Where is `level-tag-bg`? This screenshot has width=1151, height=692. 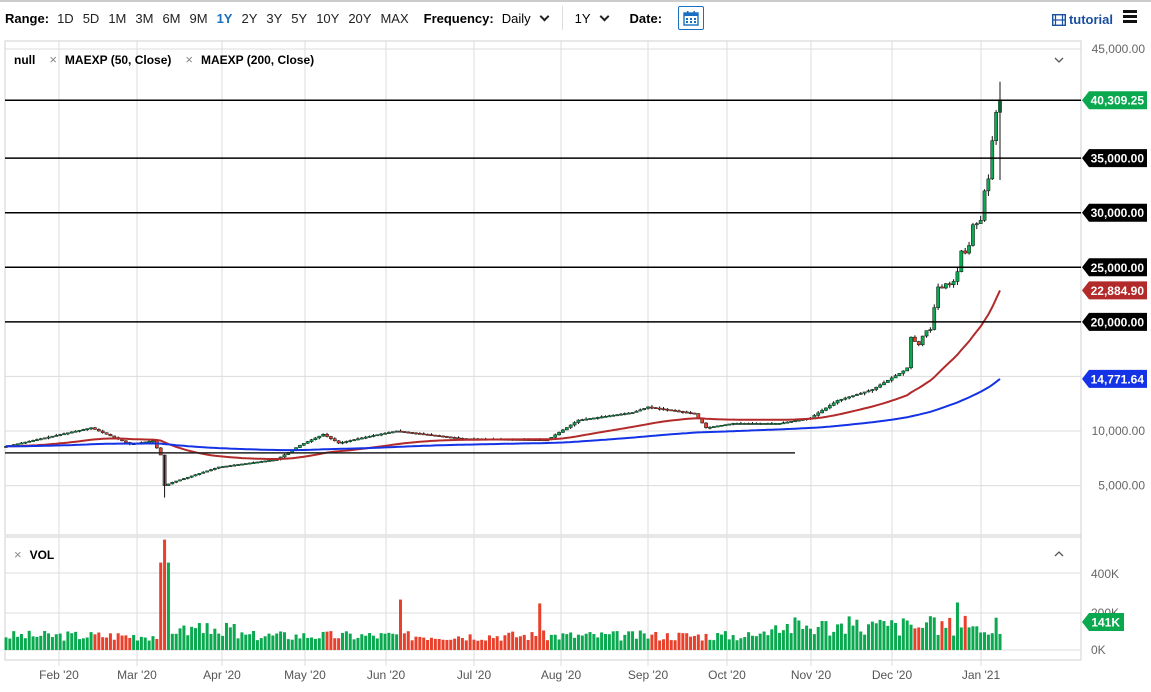
level-tag-bg is located at coordinates (1114, 158).